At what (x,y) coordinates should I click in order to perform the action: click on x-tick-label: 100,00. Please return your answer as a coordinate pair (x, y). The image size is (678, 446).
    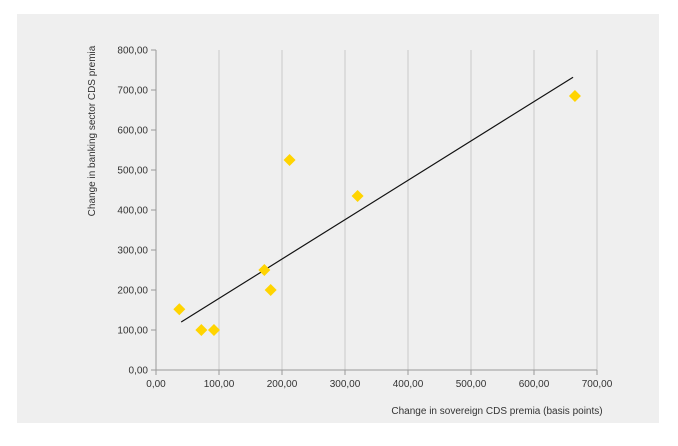
    Looking at the image, I should click on (219, 384).